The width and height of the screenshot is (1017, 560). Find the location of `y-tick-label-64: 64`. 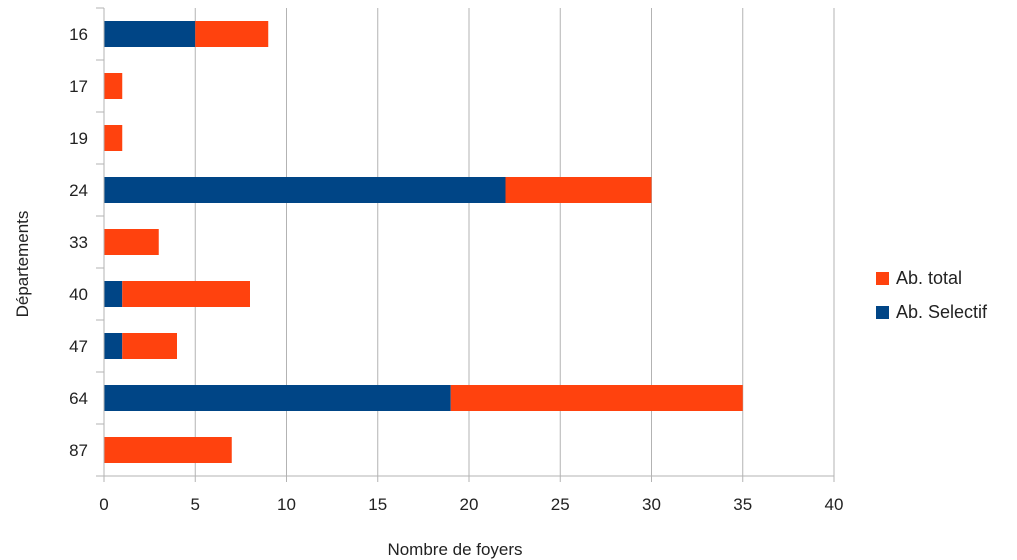

y-tick-label-64: 64 is located at coordinates (78, 398).